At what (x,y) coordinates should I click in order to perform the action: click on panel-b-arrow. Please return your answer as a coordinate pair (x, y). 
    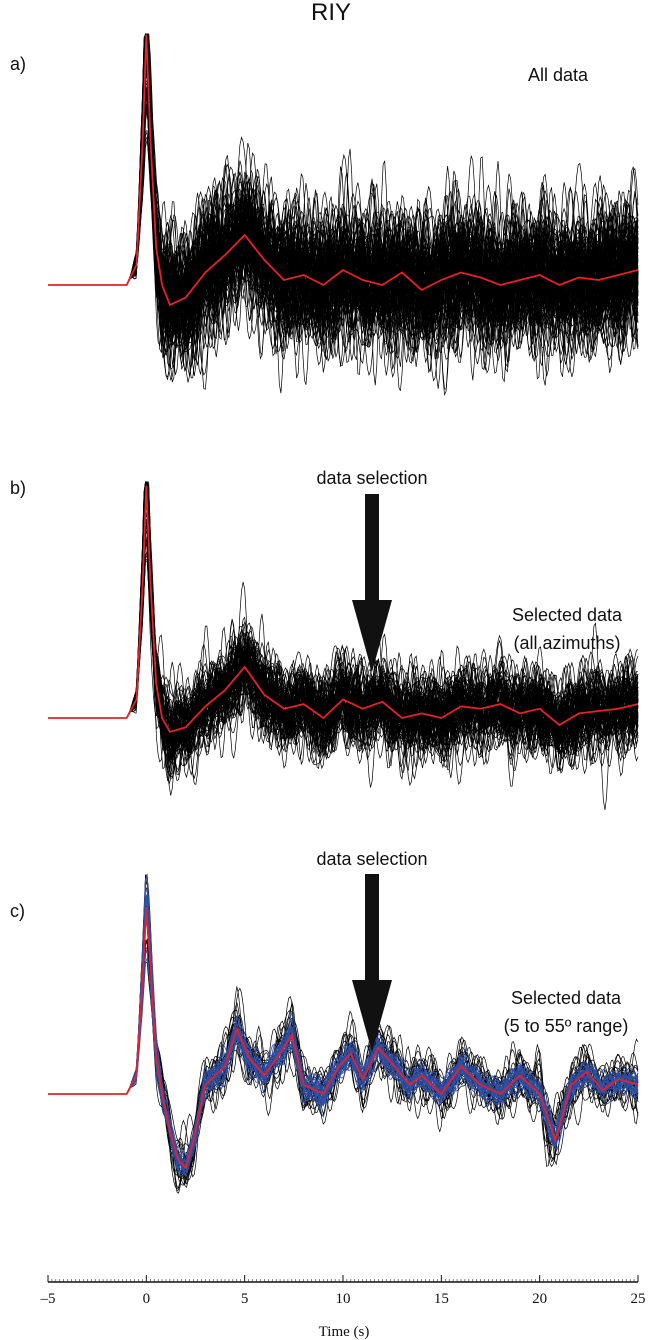
    Looking at the image, I should click on (372, 583).